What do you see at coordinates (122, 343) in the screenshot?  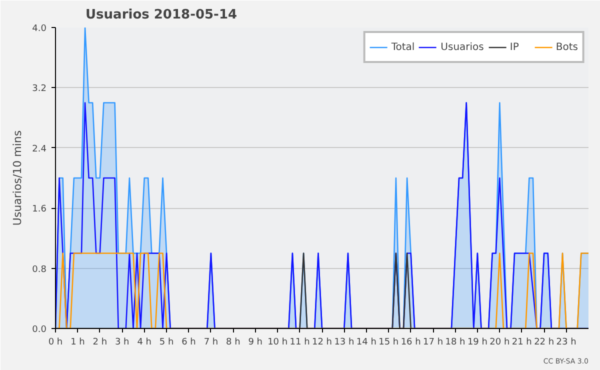 I see `x-tick-label: 3 h` at bounding box center [122, 343].